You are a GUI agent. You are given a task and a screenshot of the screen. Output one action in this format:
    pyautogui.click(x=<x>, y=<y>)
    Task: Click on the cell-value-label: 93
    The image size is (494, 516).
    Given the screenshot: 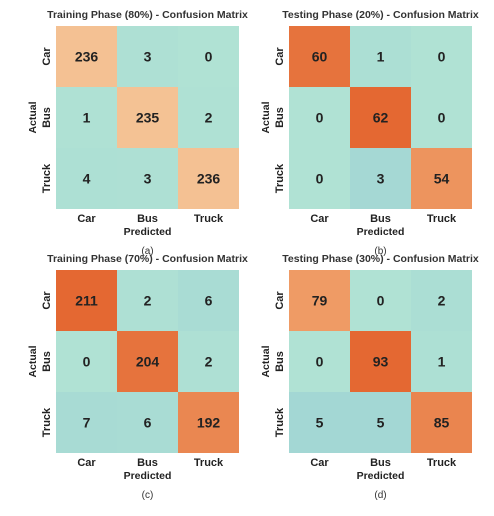 What is the action you would take?
    pyautogui.click(x=381, y=362)
    